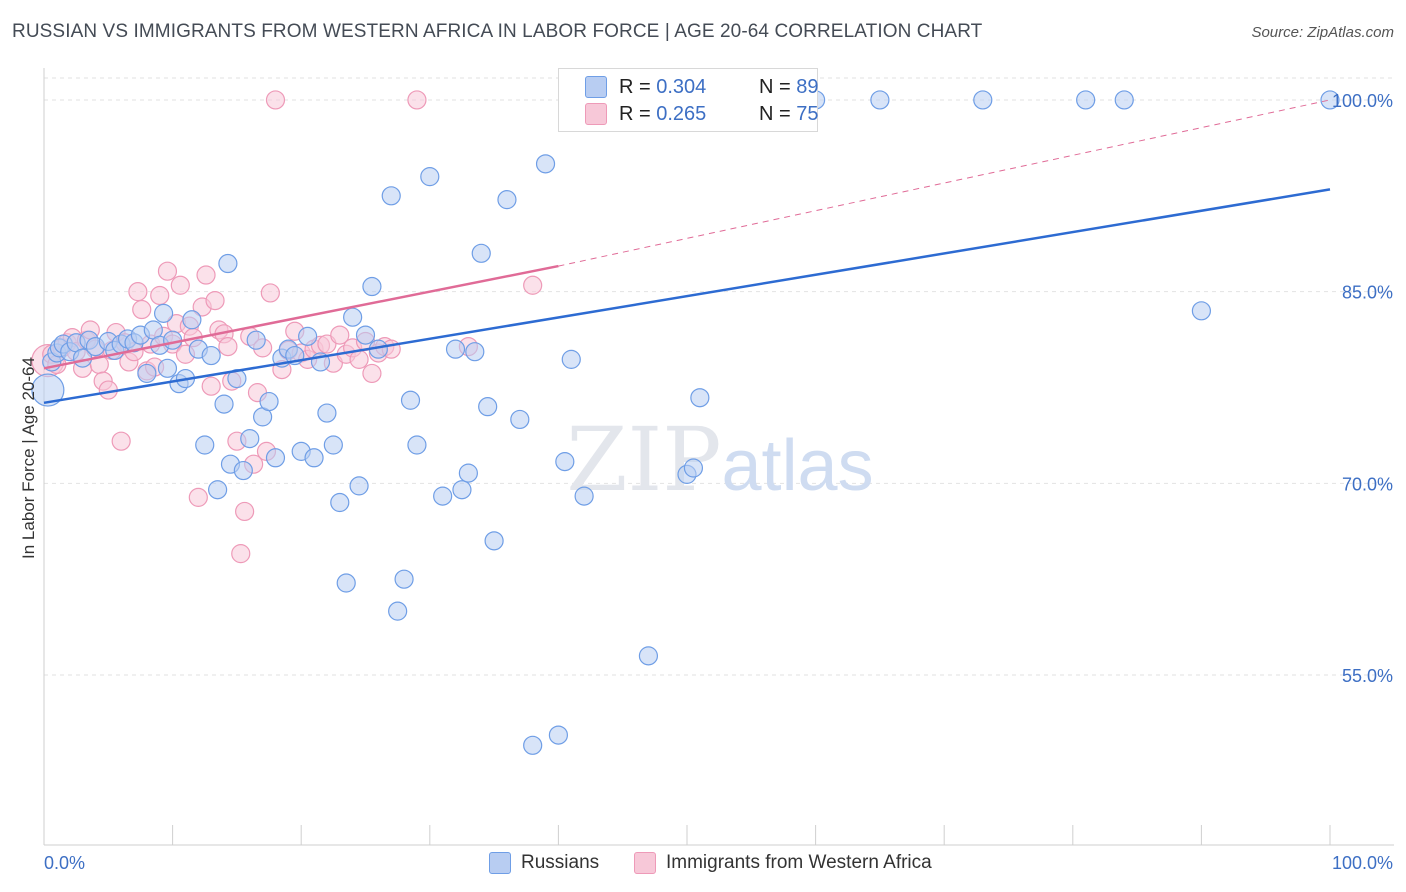  I want to click on x-tick-label-0: 0.0%, so click(64, 863).